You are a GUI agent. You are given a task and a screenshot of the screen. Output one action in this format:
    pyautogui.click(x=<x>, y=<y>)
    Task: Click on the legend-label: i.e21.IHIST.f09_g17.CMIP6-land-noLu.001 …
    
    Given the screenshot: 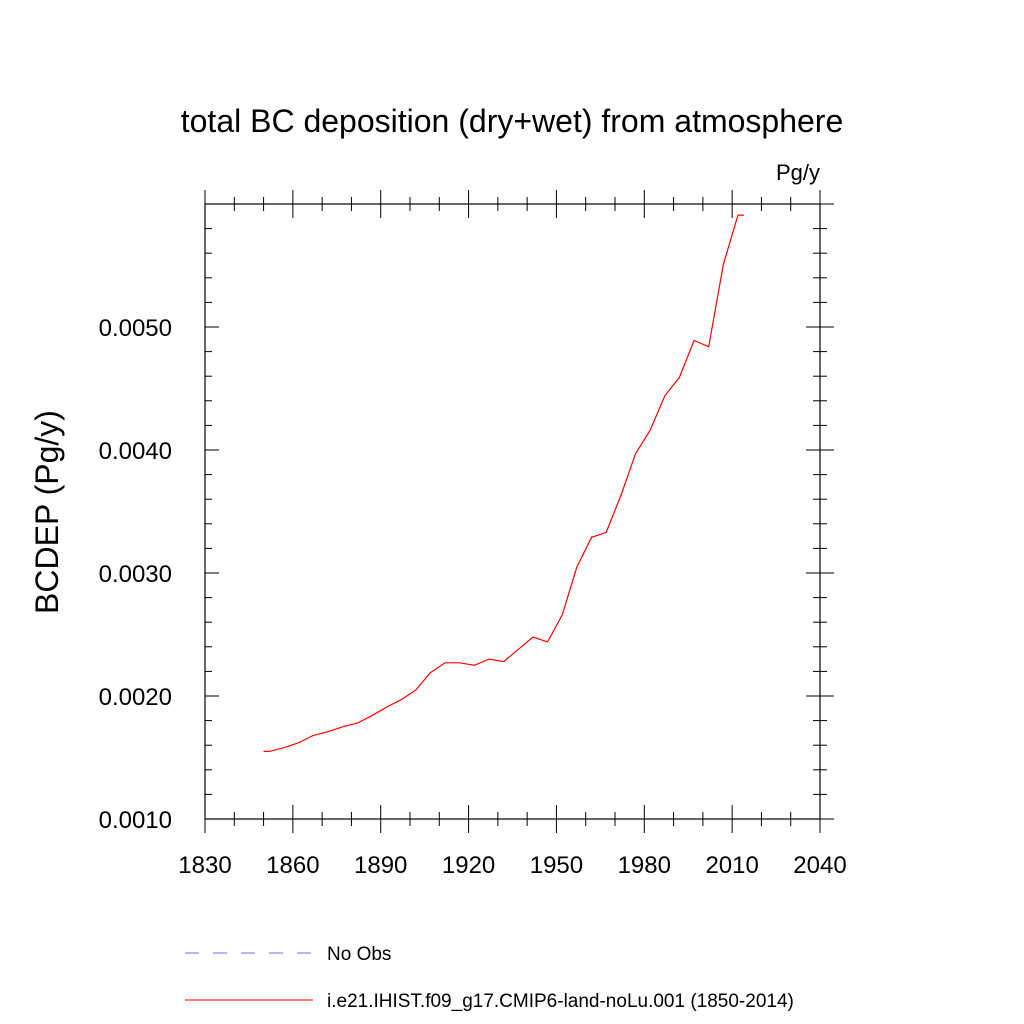 What is the action you would take?
    pyautogui.click(x=560, y=1001)
    